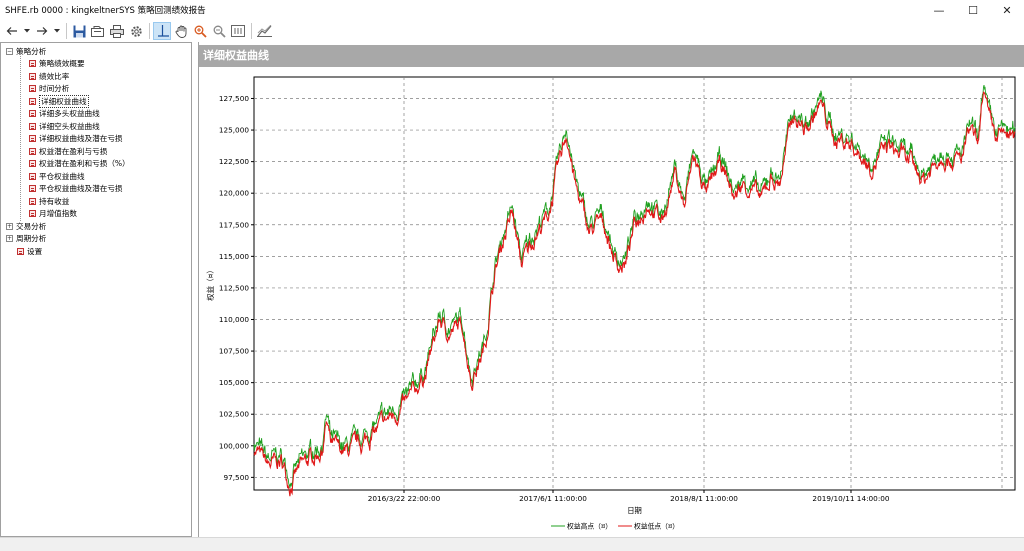  Describe the element at coordinates (96, 51) in the screenshot. I see `tree-node-strategy-analysis: − 策略分析` at that location.